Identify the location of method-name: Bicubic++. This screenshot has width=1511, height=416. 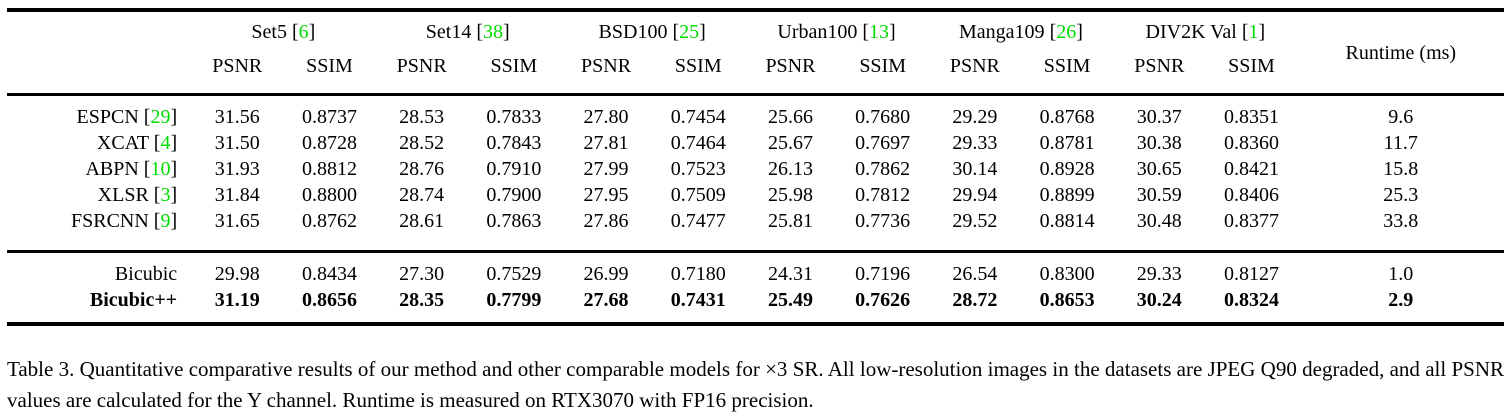
(133, 299).